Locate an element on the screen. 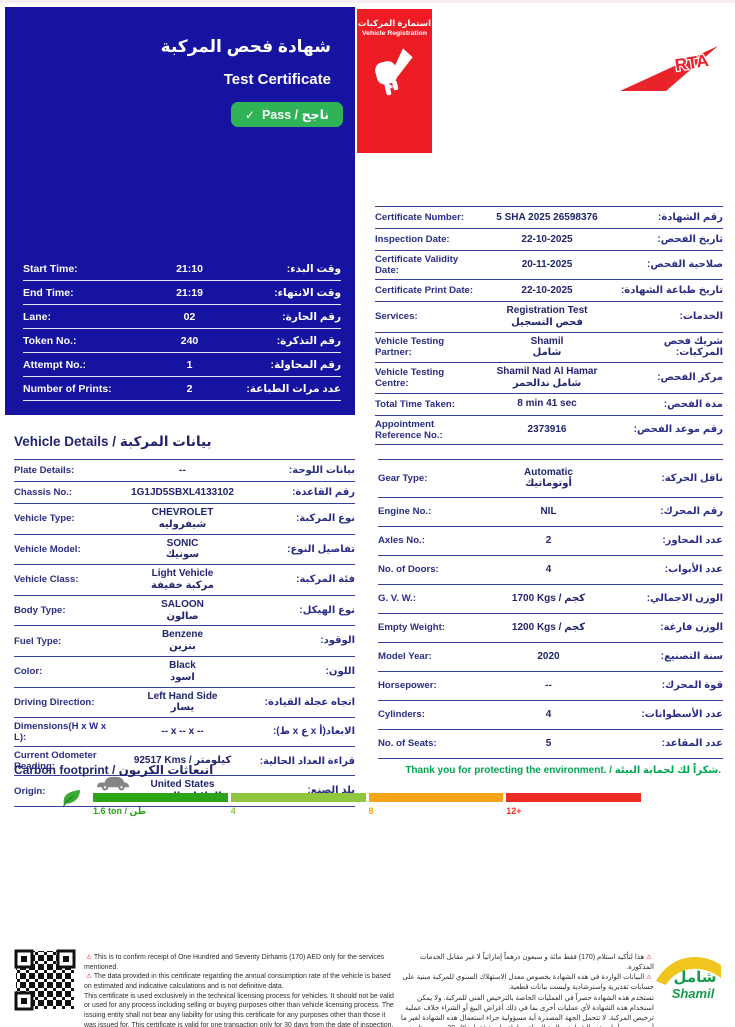  key-pencil-icon is located at coordinates (393, 72).